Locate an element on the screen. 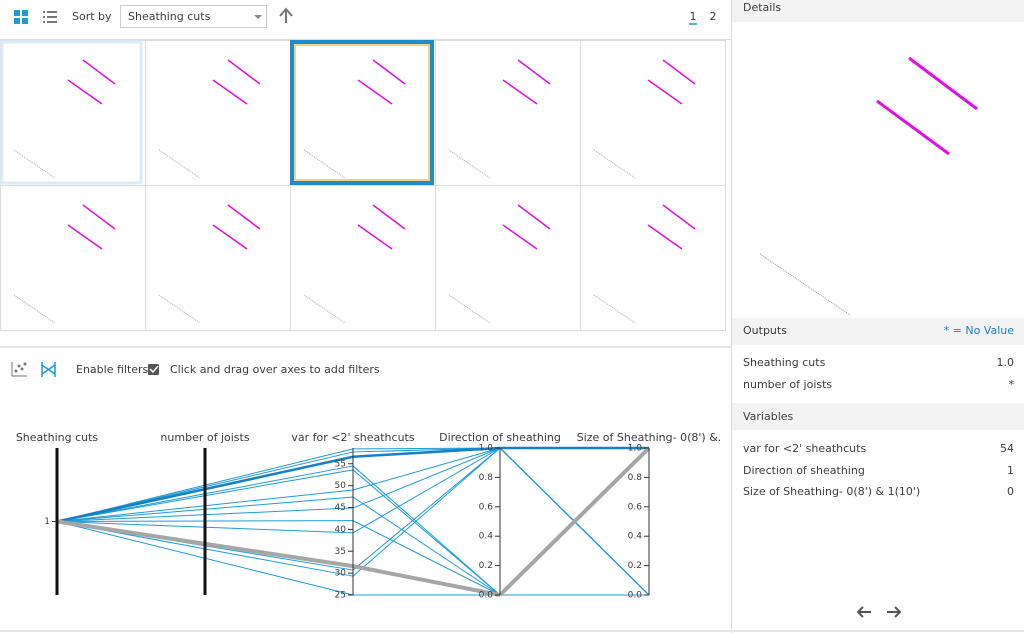  variables-title: Variables is located at coordinates (768, 416).